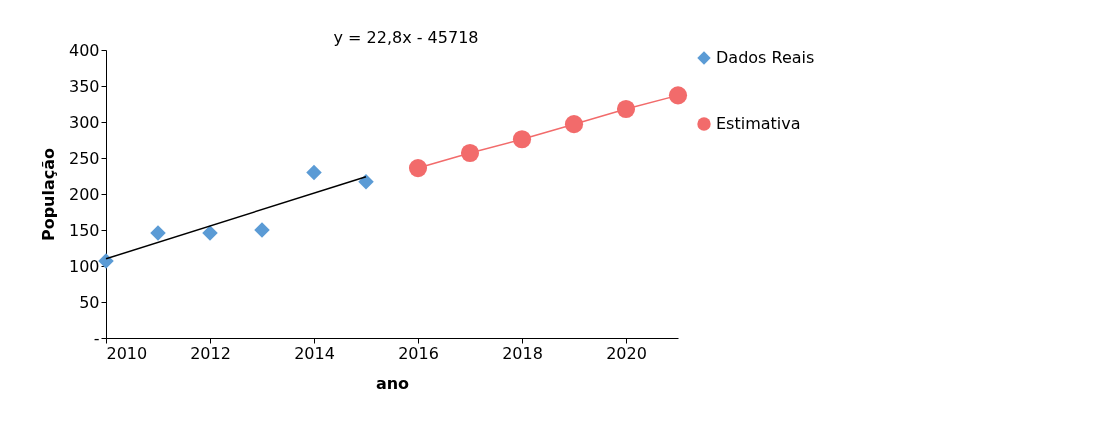 The image size is (1097, 445). Describe the element at coordinates (48, 194) in the screenshot. I see `y-axis-title: População` at that location.